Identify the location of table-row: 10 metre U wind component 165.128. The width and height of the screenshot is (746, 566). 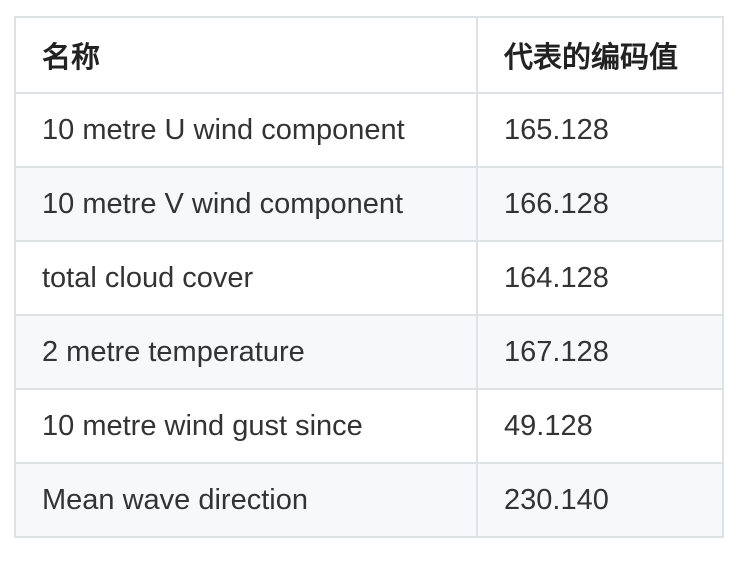
(369, 130).